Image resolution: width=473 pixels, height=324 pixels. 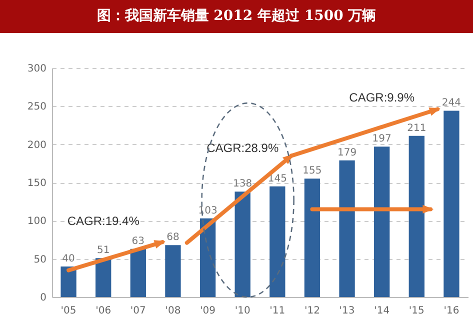 What do you see at coordinates (236, 16) in the screenshot?
I see `chart-title: 图：我国新车销量 2012 年超过 1500 万辆` at bounding box center [236, 16].